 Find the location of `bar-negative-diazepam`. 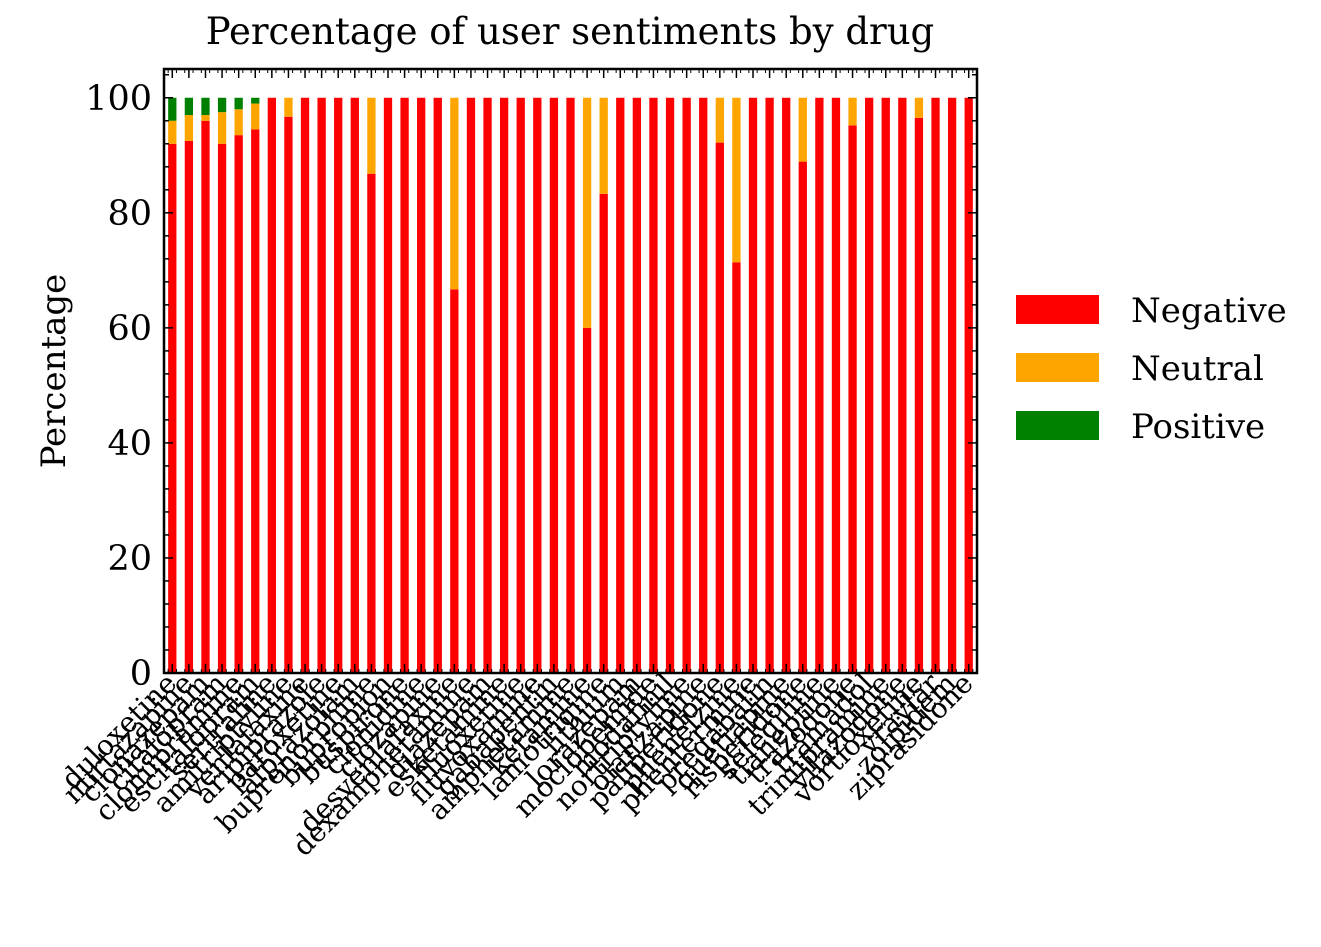

bar-negative-diazepam is located at coordinates (487, 385).